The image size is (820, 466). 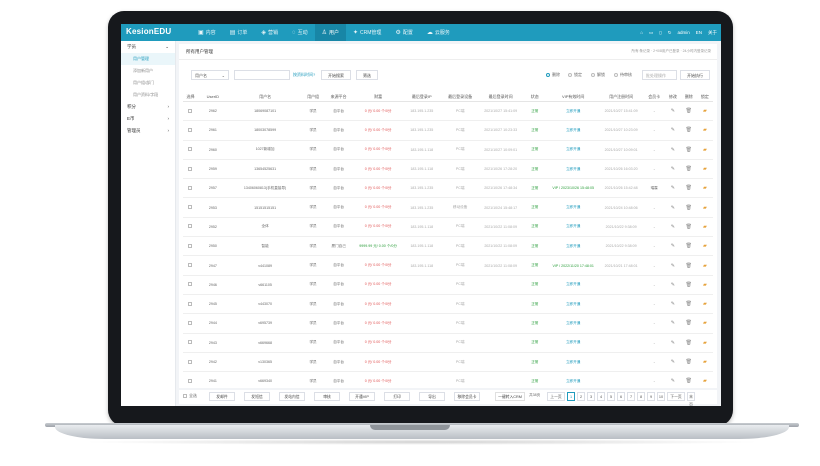 What do you see at coordinates (148, 106) in the screenshot?
I see `sidebar-group-points: 积分 ›` at bounding box center [148, 106].